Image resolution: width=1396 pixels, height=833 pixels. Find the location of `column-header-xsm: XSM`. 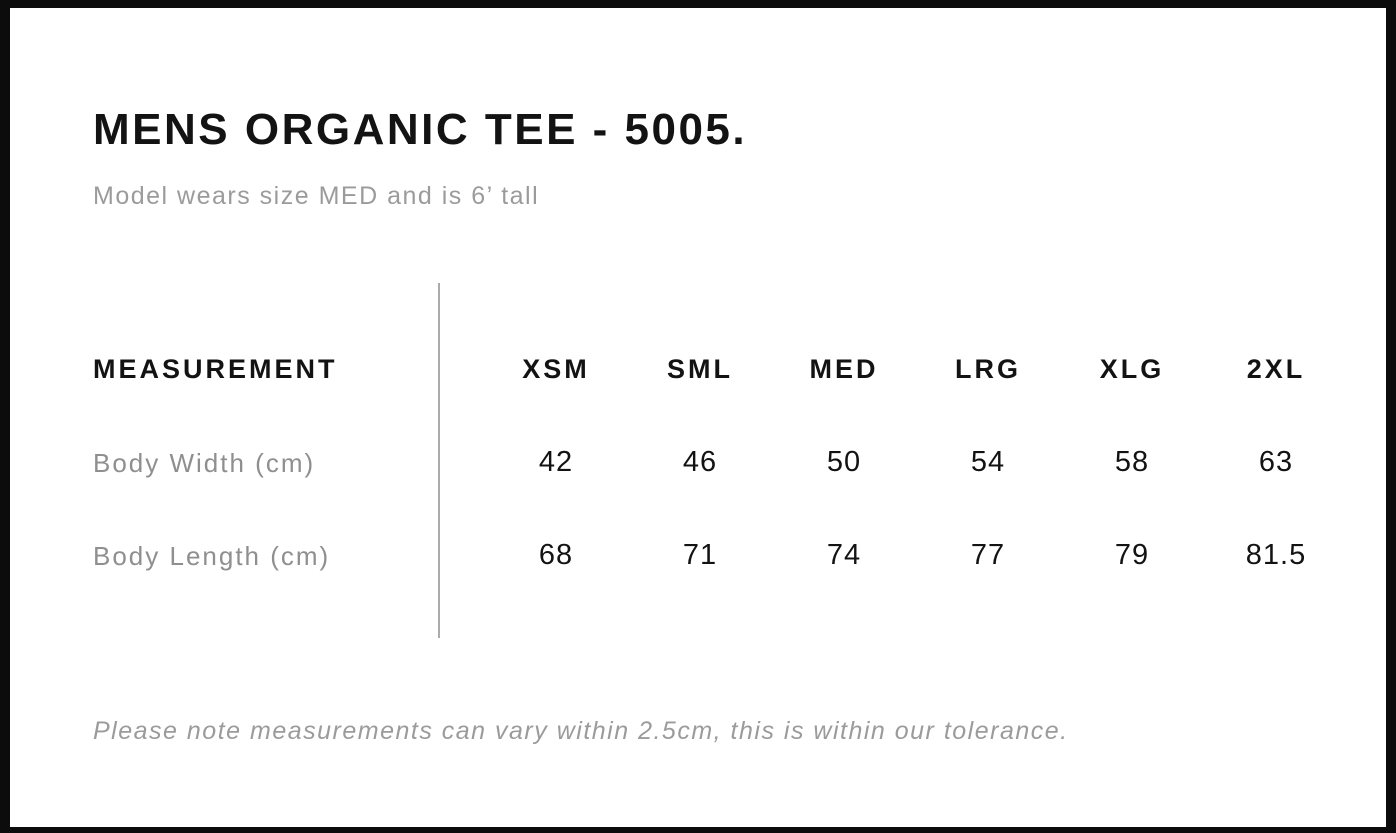

column-header-xsm: XSM is located at coordinates (556, 369).